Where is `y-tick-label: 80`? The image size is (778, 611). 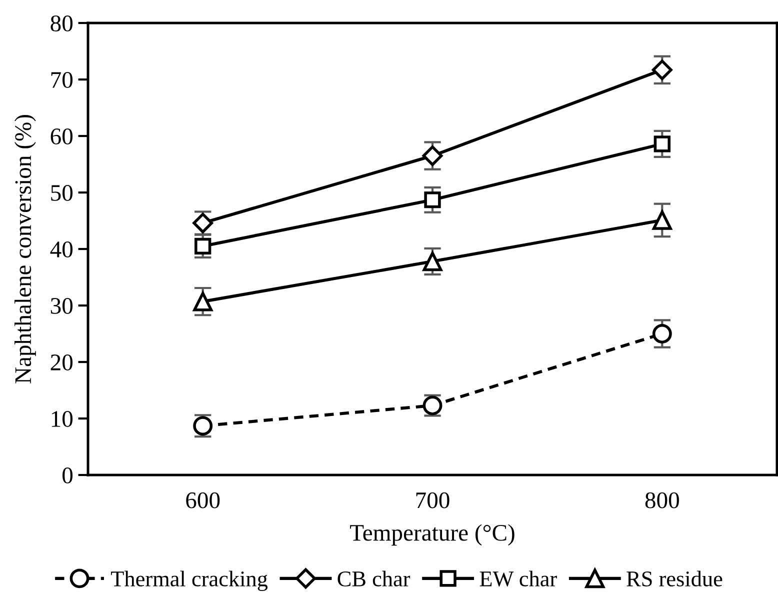 y-tick-label: 80 is located at coordinates (61, 23).